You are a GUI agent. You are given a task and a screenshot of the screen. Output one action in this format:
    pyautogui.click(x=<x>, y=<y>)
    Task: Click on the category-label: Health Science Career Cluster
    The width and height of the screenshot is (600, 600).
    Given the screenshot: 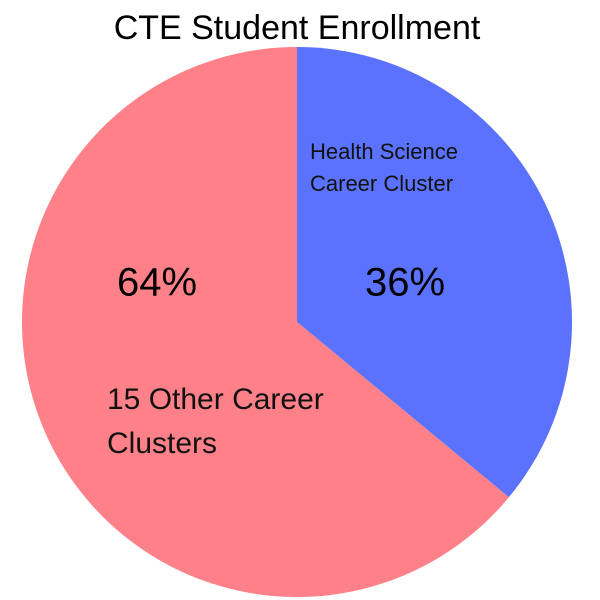 What is the action you would take?
    pyautogui.click(x=384, y=167)
    